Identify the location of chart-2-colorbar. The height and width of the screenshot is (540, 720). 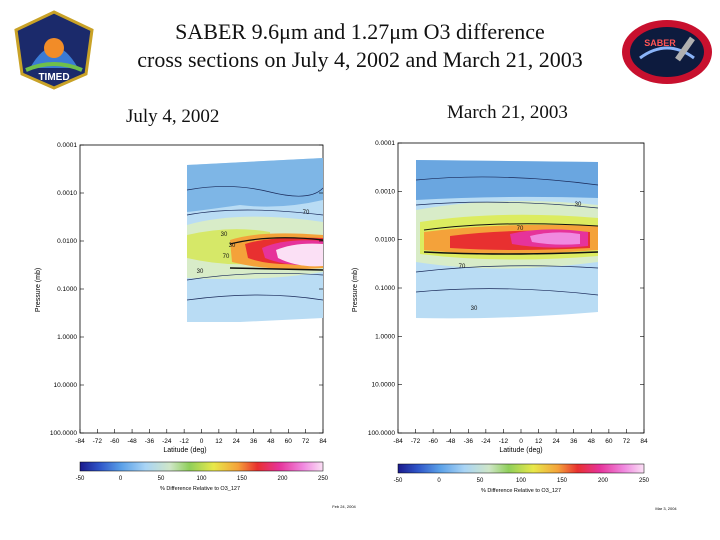
(521, 468).